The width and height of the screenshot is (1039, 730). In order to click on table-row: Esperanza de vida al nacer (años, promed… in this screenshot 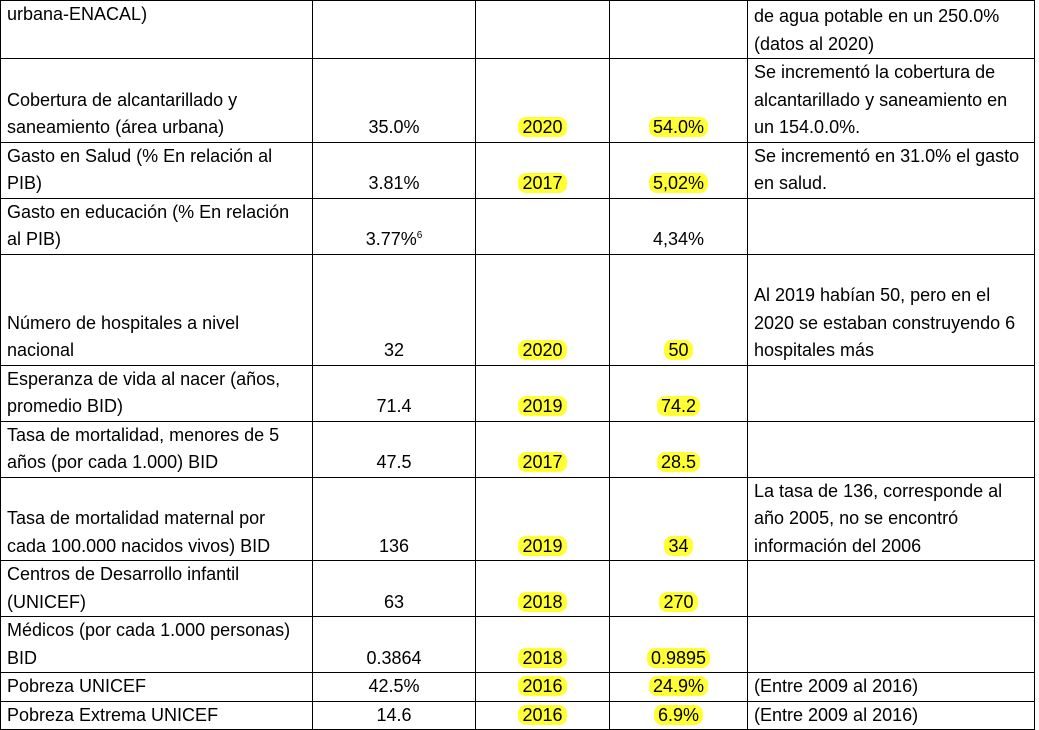, I will do `click(517, 393)`.